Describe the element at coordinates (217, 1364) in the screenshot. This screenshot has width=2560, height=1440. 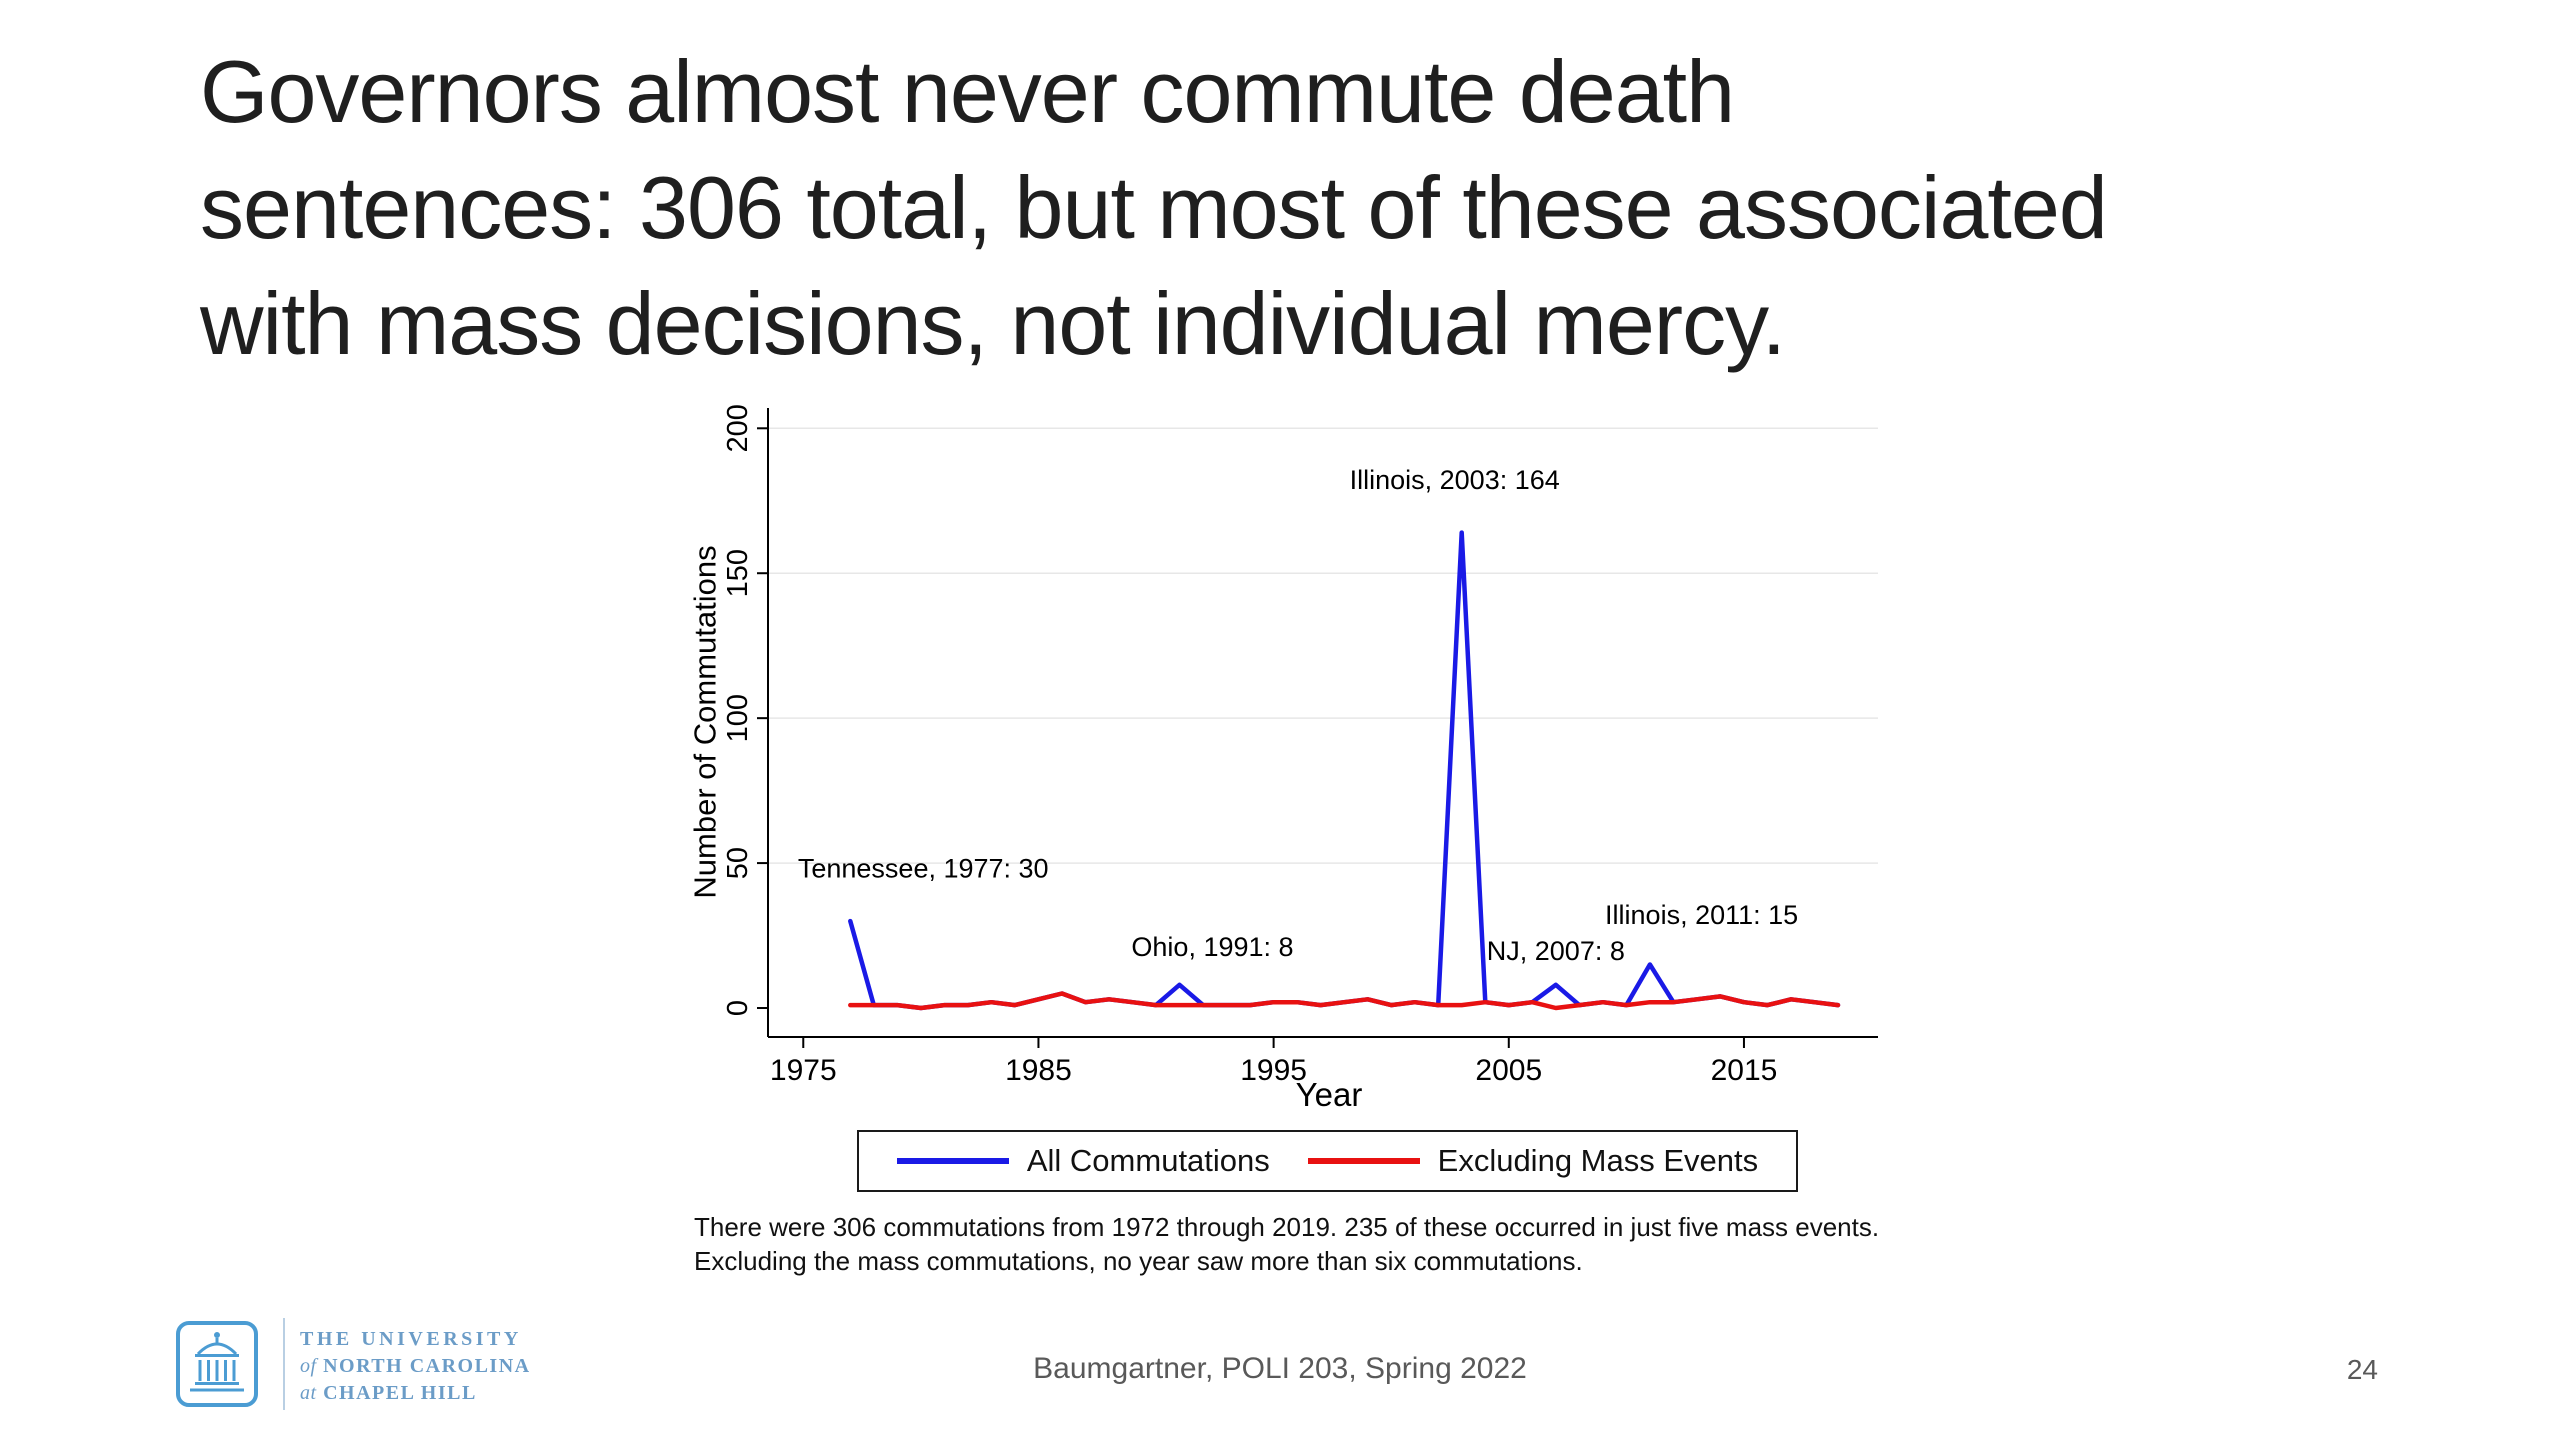
I see `unc-old-well-logo-icon` at that location.